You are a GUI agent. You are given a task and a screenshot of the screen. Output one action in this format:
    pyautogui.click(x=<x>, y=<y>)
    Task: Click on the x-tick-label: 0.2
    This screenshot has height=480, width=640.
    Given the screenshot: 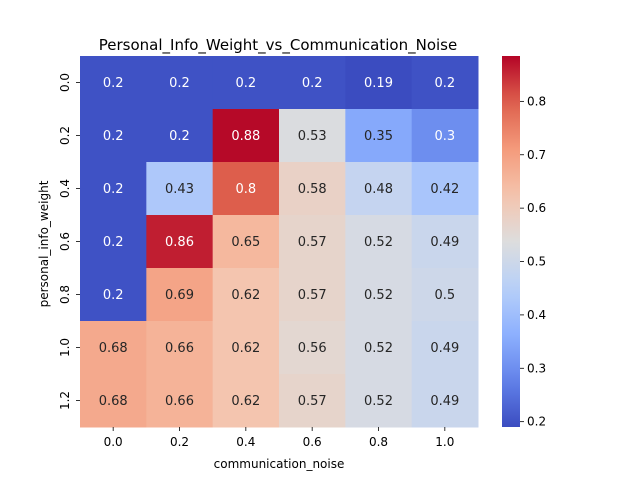 What is the action you would take?
    pyautogui.click(x=179, y=442)
    